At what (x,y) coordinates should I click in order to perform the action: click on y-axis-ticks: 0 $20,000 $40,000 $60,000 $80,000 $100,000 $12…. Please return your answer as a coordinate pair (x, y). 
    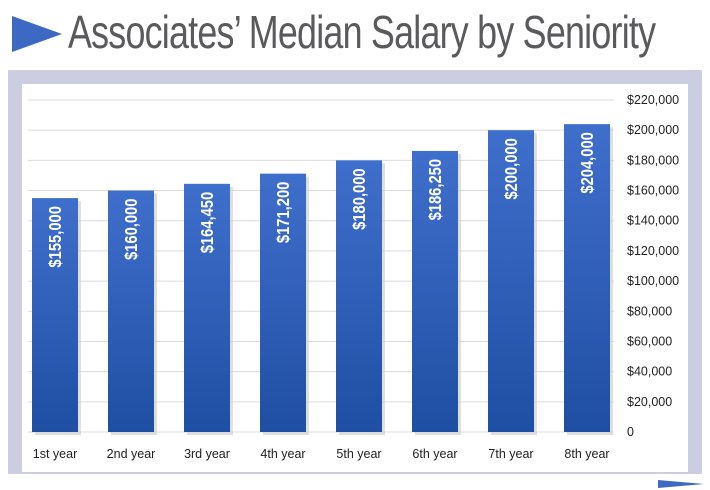
    Looking at the image, I should click on (653, 266).